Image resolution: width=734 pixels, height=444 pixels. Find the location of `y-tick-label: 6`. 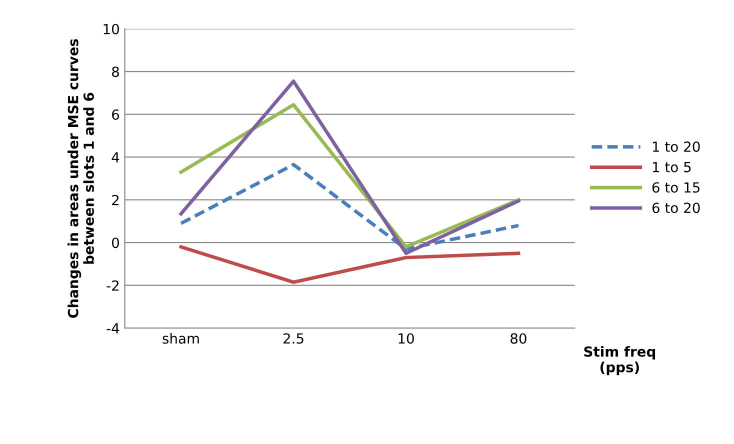

y-tick-label: 6 is located at coordinates (116, 114).